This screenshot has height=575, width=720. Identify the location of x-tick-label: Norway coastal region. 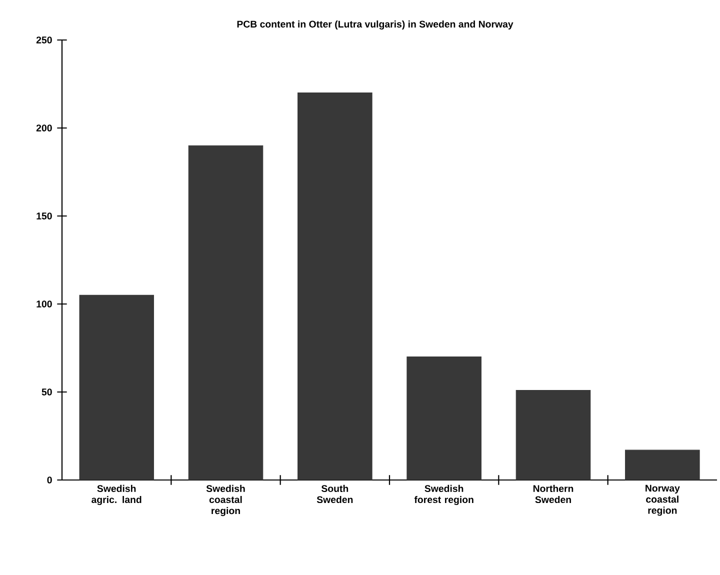
(663, 500).